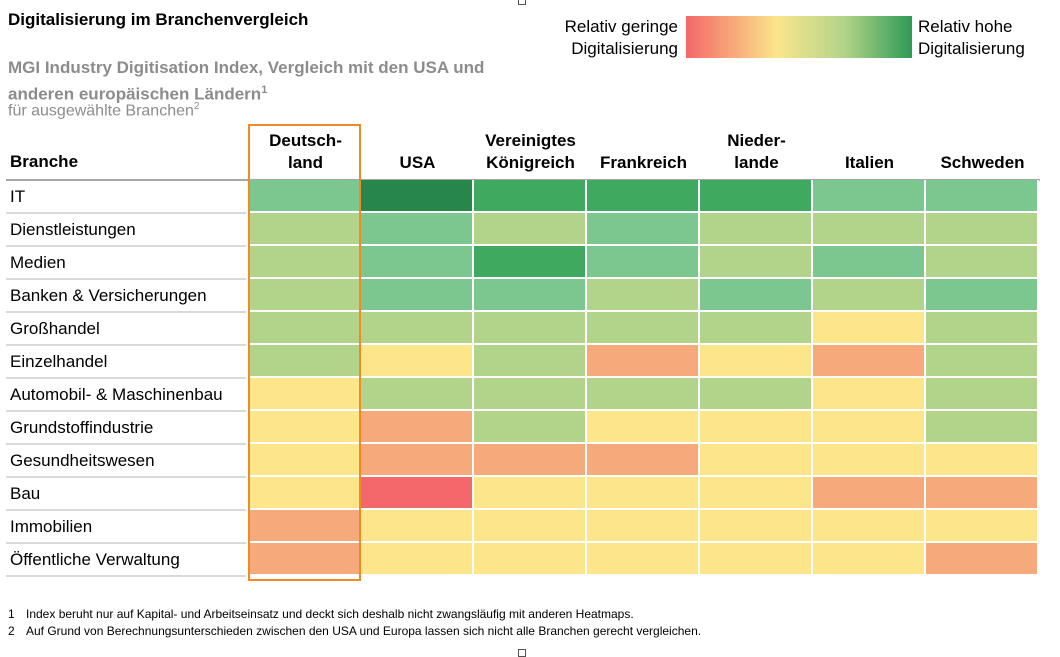 Image resolution: width=1060 pixels, height=657 pixels. What do you see at coordinates (82, 427) in the screenshot?
I see `row-label: Grundstoffindustrie` at bounding box center [82, 427].